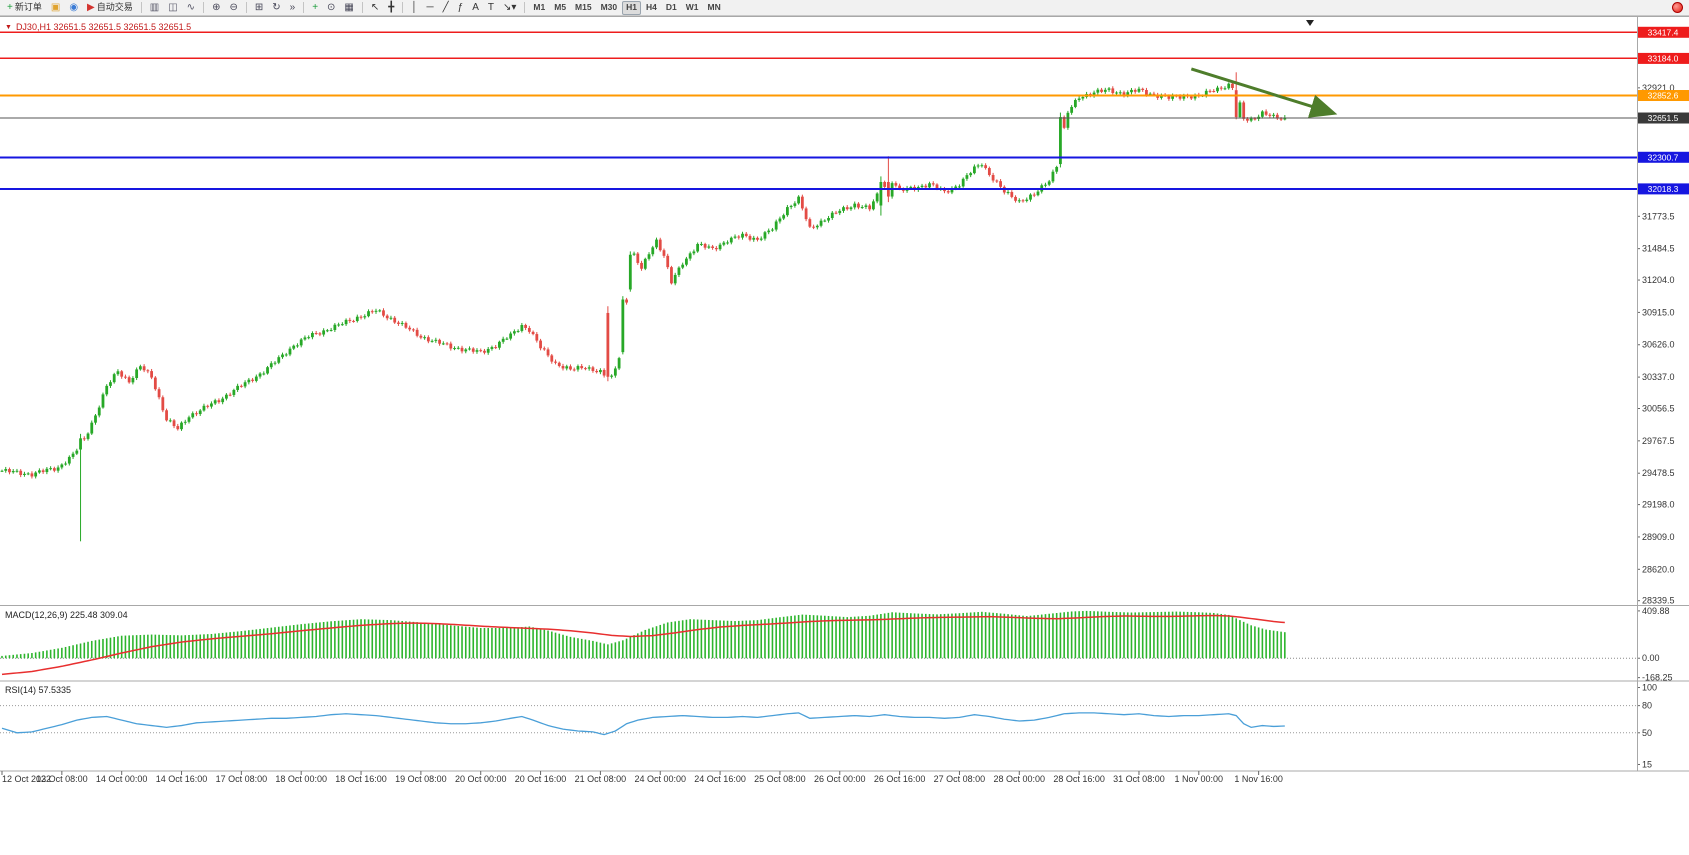  What do you see at coordinates (1658, 312) in the screenshot?
I see `svg-text: 30915.0` at bounding box center [1658, 312].